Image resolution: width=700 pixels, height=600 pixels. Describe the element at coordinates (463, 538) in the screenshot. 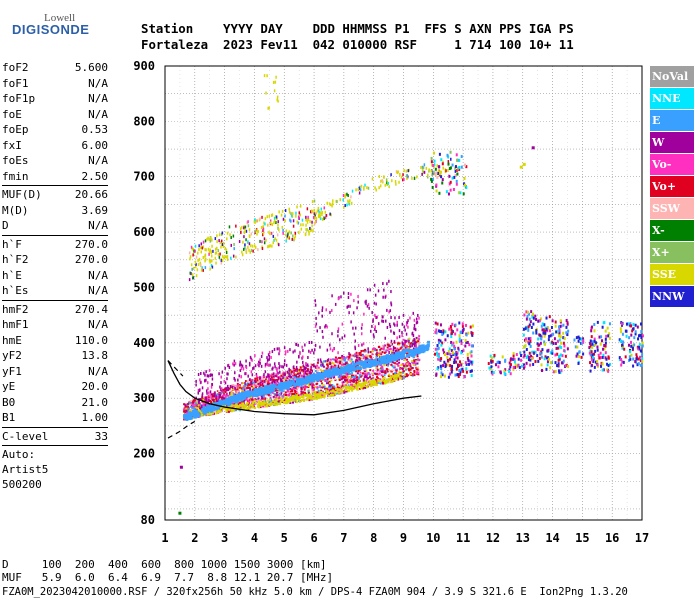

I see `x-tick-label: 11` at that location.